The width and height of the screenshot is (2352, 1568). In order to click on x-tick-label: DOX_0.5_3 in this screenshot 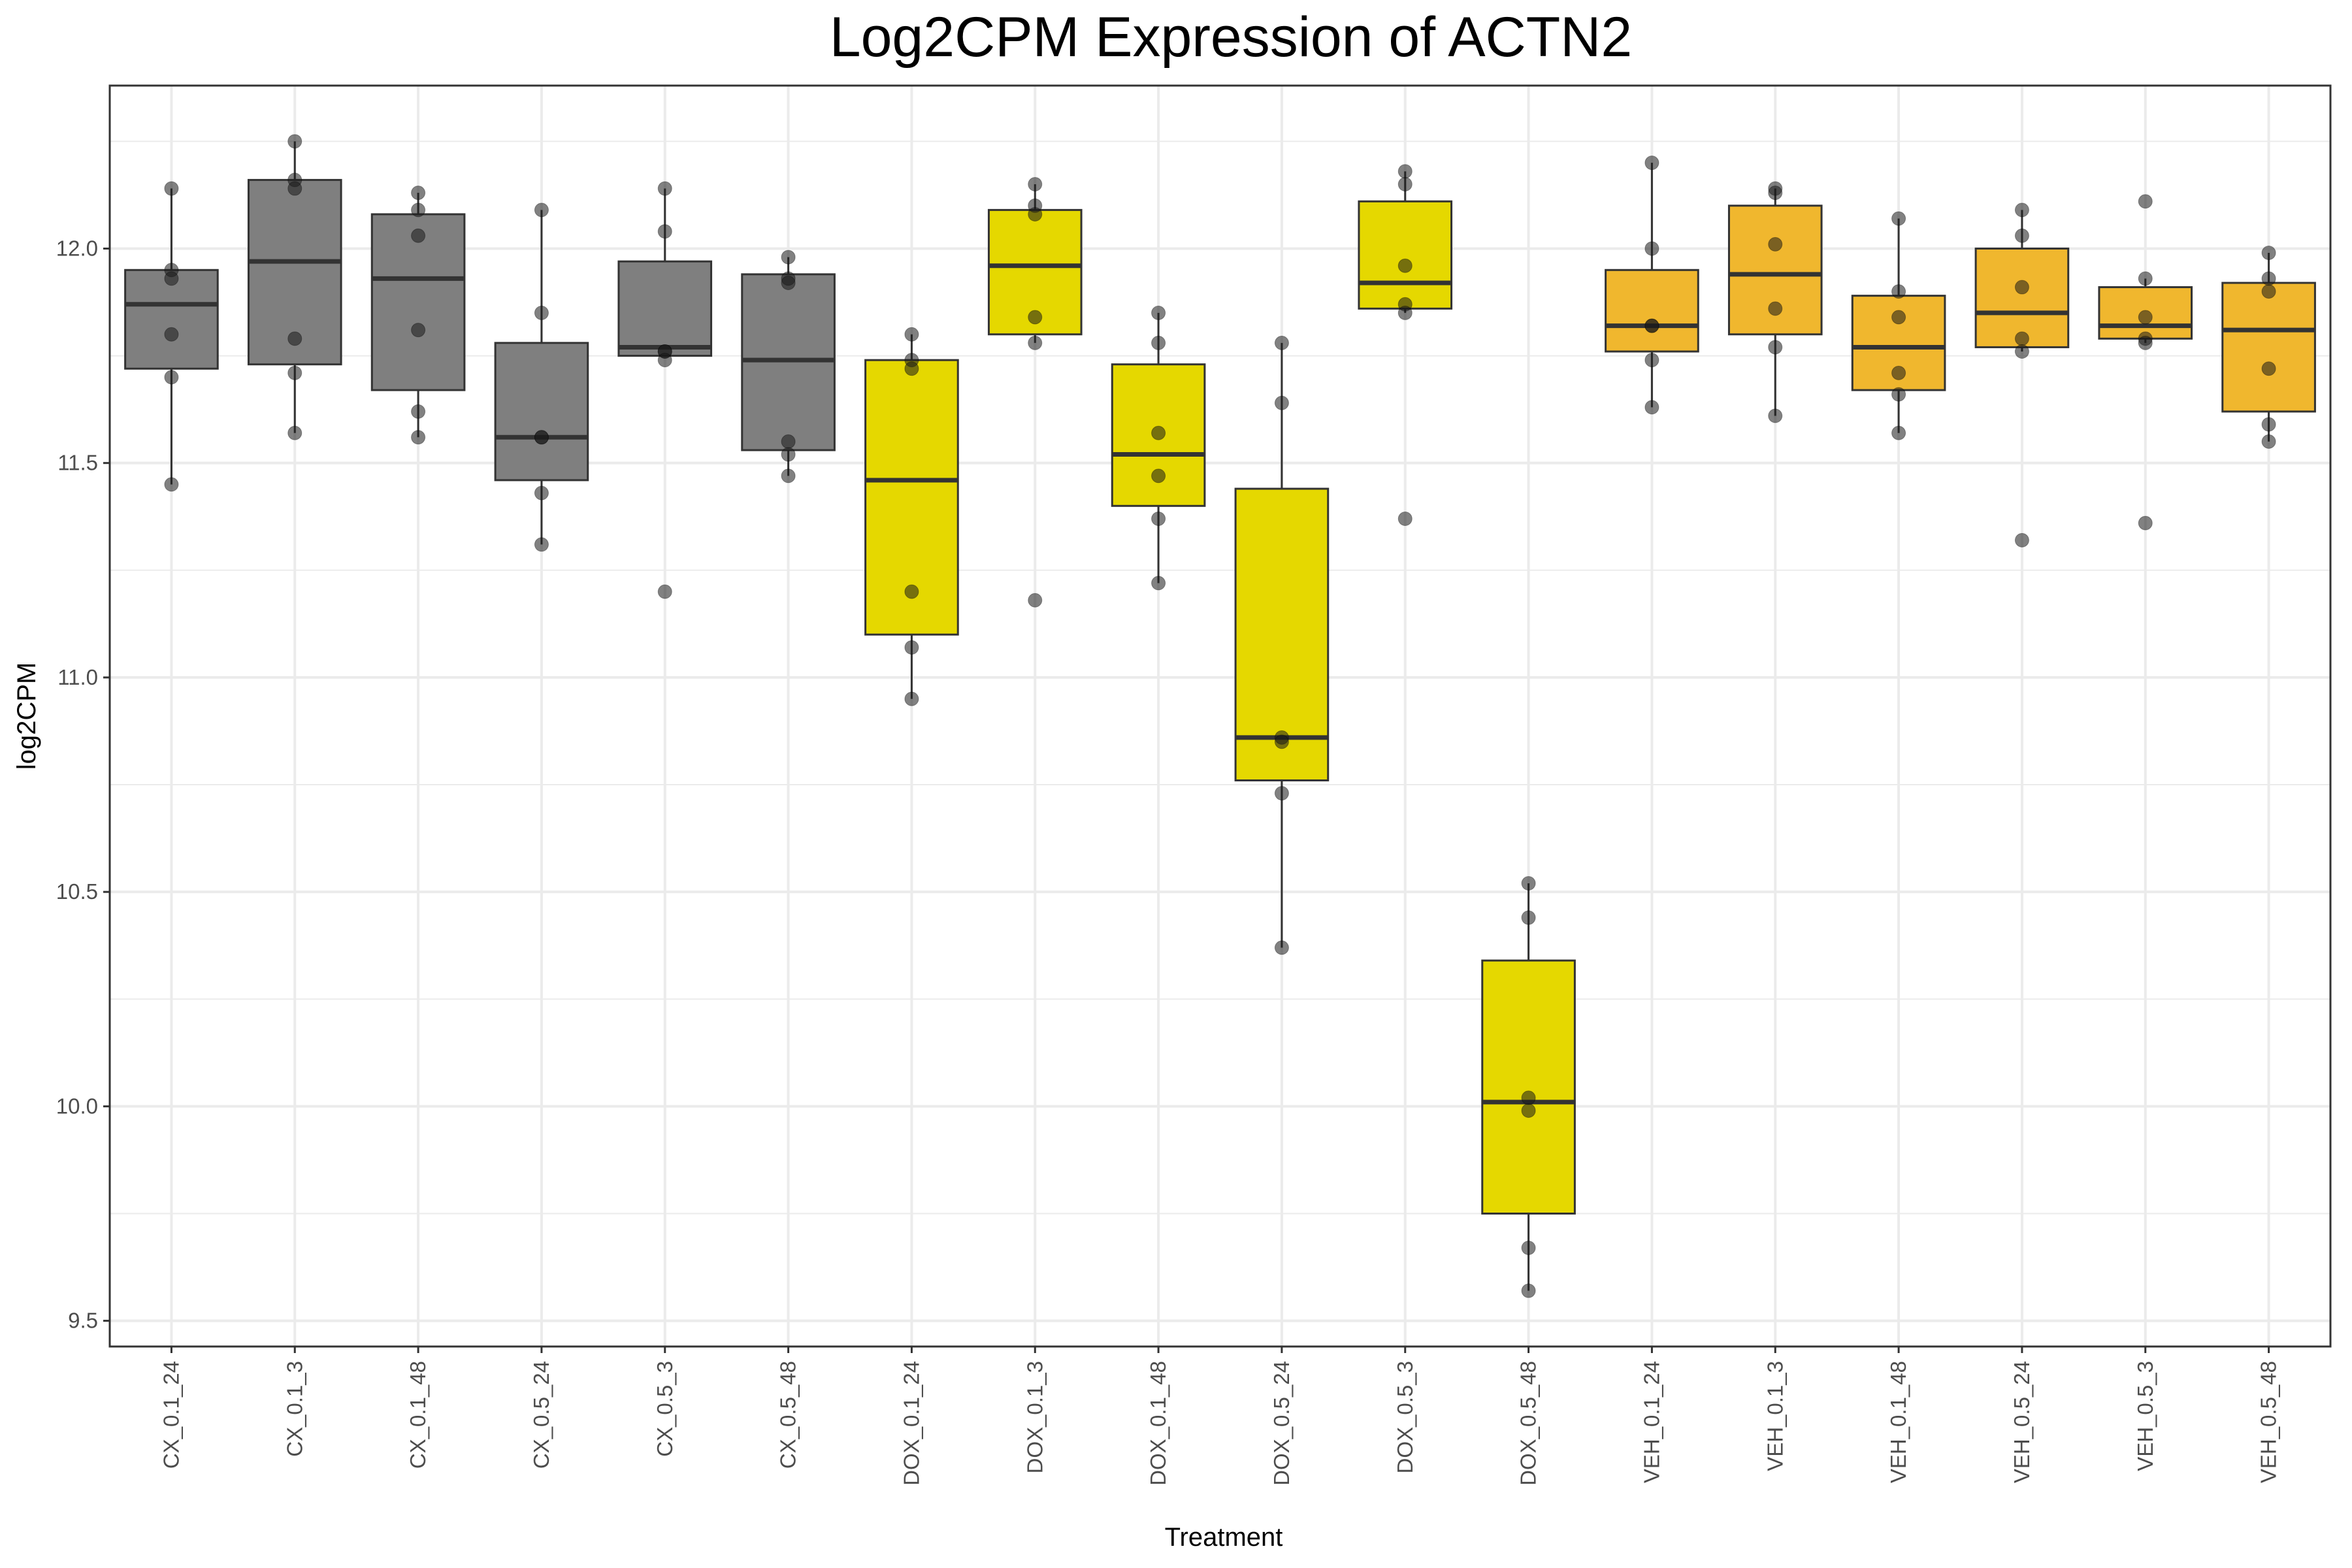, I will do `click(1405, 1417)`.